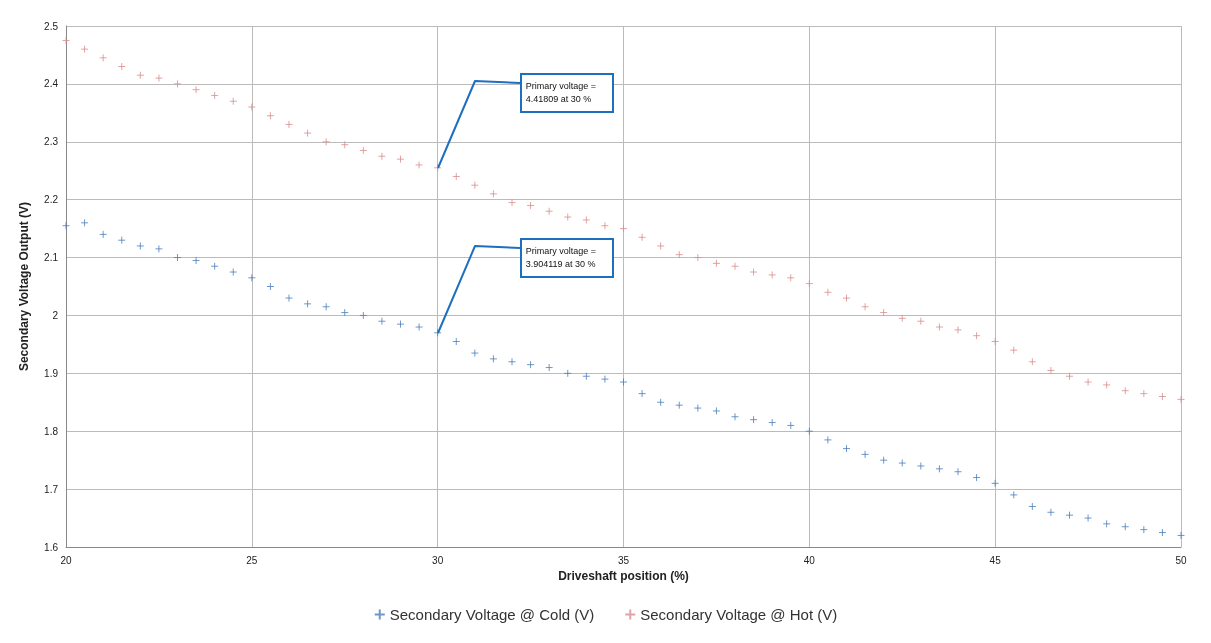  Describe the element at coordinates (566, 92) in the screenshot. I see `annotation: Primary voltage = 4.41809 at 30 %` at that location.